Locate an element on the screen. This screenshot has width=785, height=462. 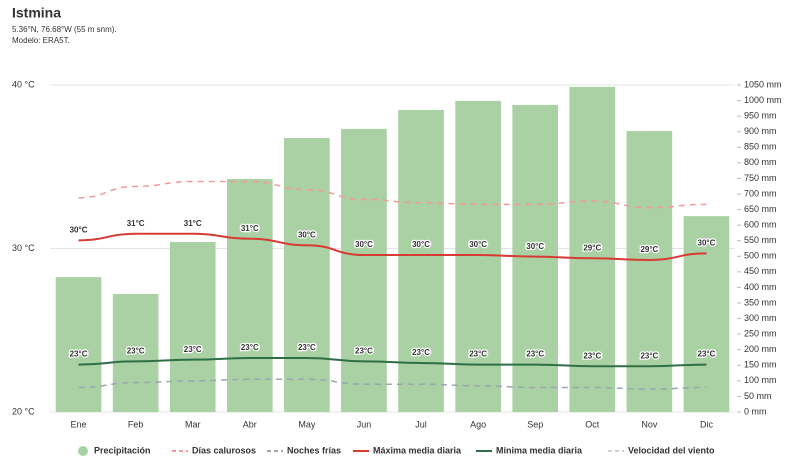
legend-label: Velocidad del viento is located at coordinates (671, 450).